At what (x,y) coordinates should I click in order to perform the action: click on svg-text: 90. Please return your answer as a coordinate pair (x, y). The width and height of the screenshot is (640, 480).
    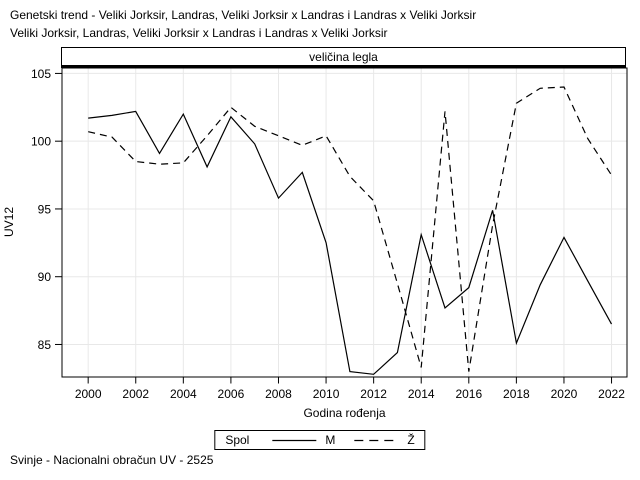
    Looking at the image, I should click on (45, 277).